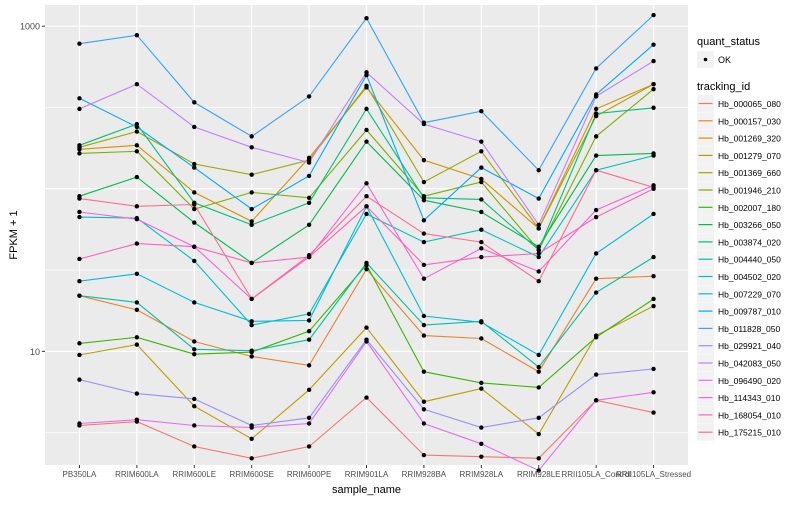 The height and width of the screenshot is (505, 800). What do you see at coordinates (749, 156) in the screenshot?
I see `legend-label: Hb_001279_070` at bounding box center [749, 156].